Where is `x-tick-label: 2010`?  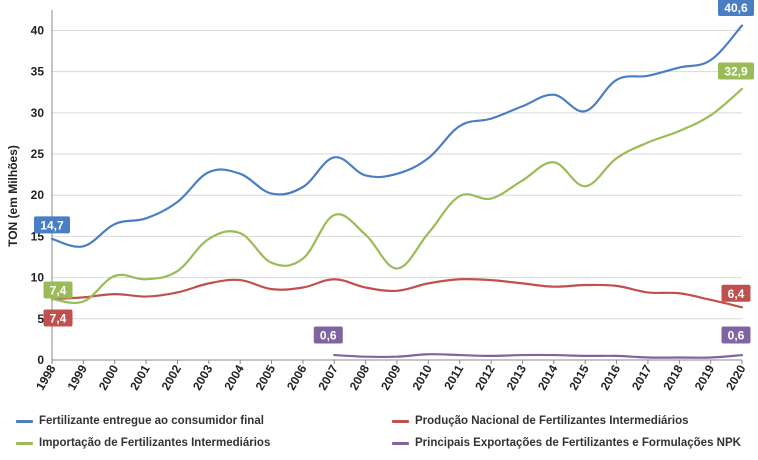 x-tick-label: 2010 is located at coordinates (422, 377).